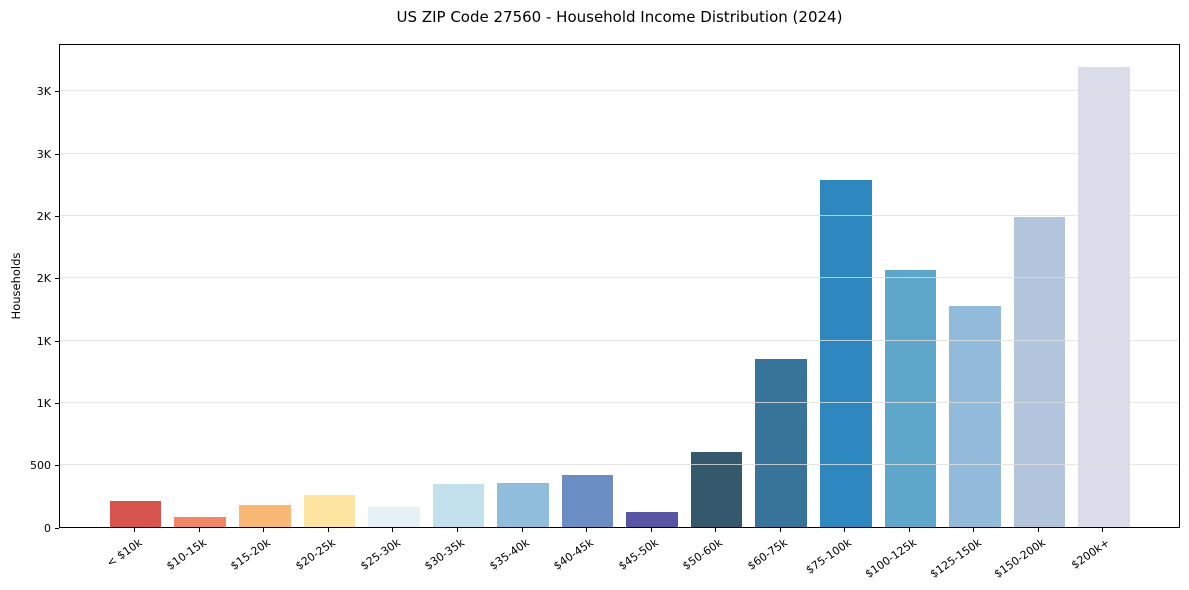 The width and height of the screenshot is (1189, 590). Describe the element at coordinates (509, 554) in the screenshot. I see `x-tick-label: $35-40k` at that location.